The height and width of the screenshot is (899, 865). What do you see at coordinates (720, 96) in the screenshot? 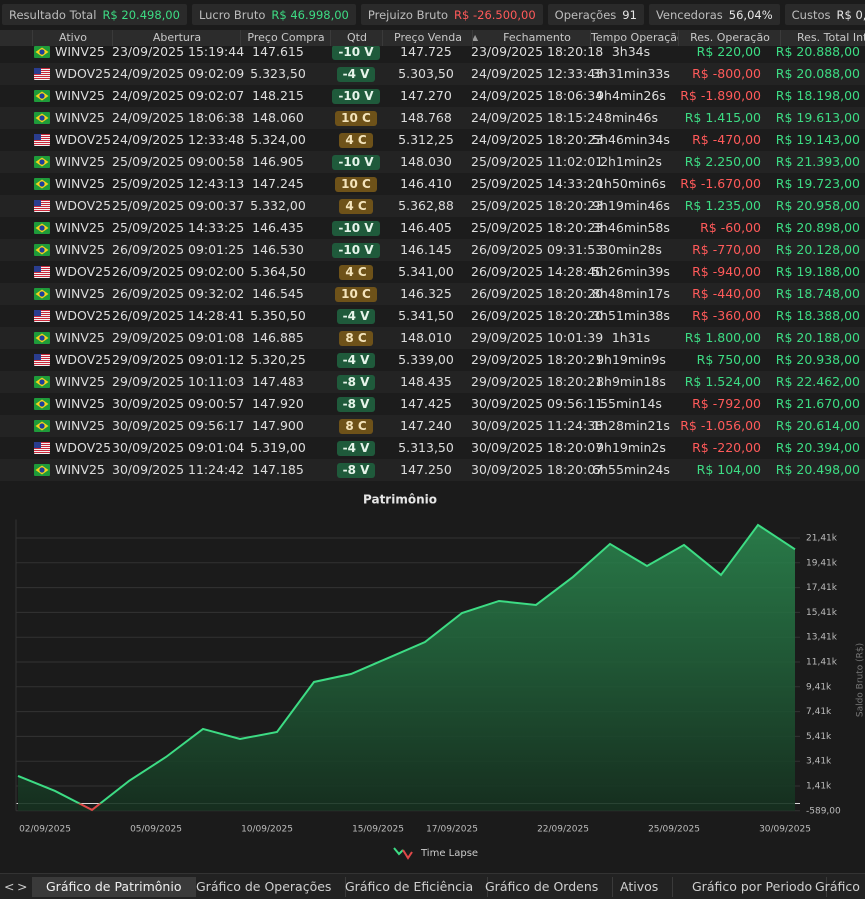
I see `result-cell: R$ -1.890,00` at bounding box center [720, 96].